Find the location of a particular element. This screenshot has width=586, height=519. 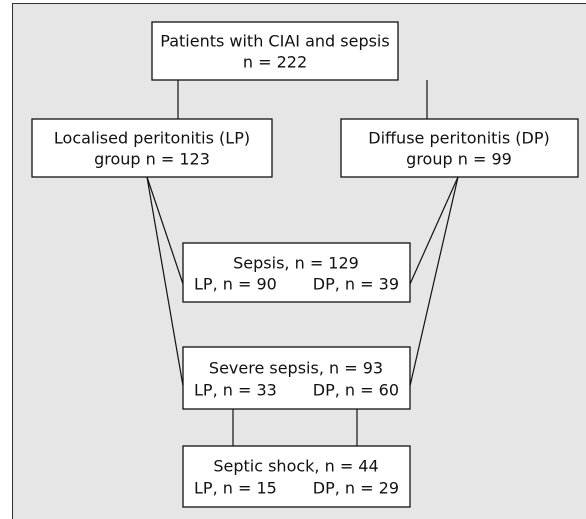

node-text: Diffuse peritonitis (DP) is located at coordinates (458, 138).